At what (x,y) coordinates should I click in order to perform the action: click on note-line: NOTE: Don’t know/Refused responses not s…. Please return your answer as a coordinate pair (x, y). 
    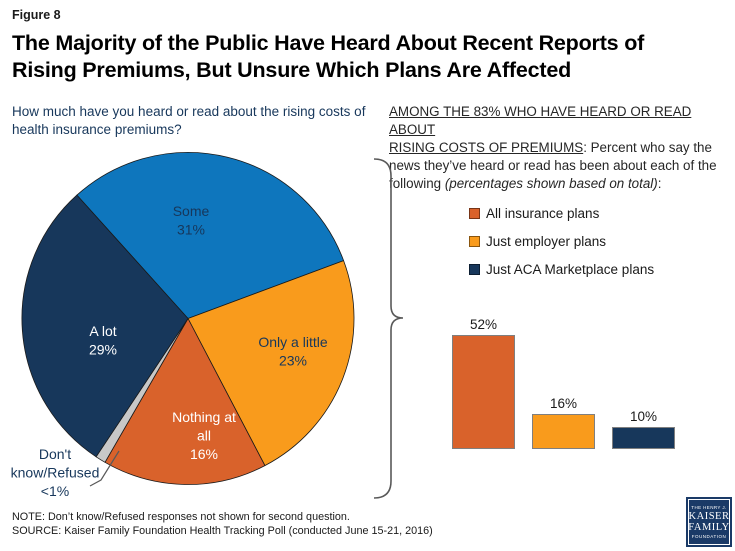
    Looking at the image, I should click on (181, 517).